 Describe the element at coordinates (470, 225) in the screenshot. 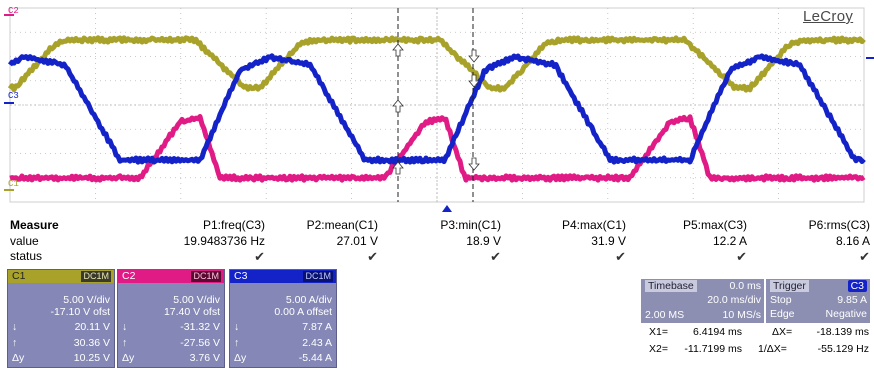

I see `p3-name: P3:min(C1)` at that location.